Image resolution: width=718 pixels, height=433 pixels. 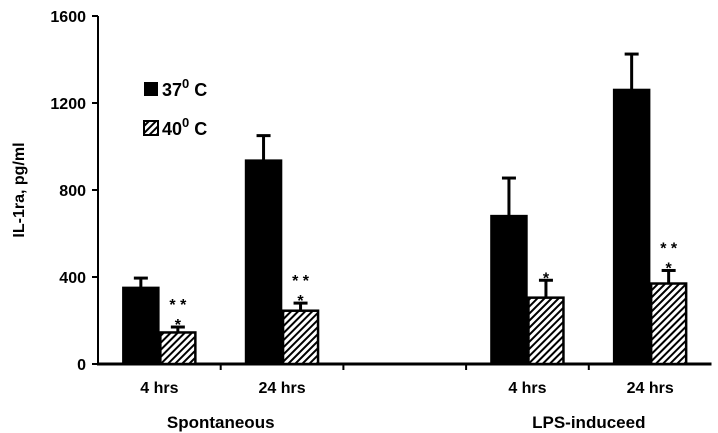 What do you see at coordinates (175, 107) in the screenshot?
I see `legend: 370 C 400 C` at bounding box center [175, 107].